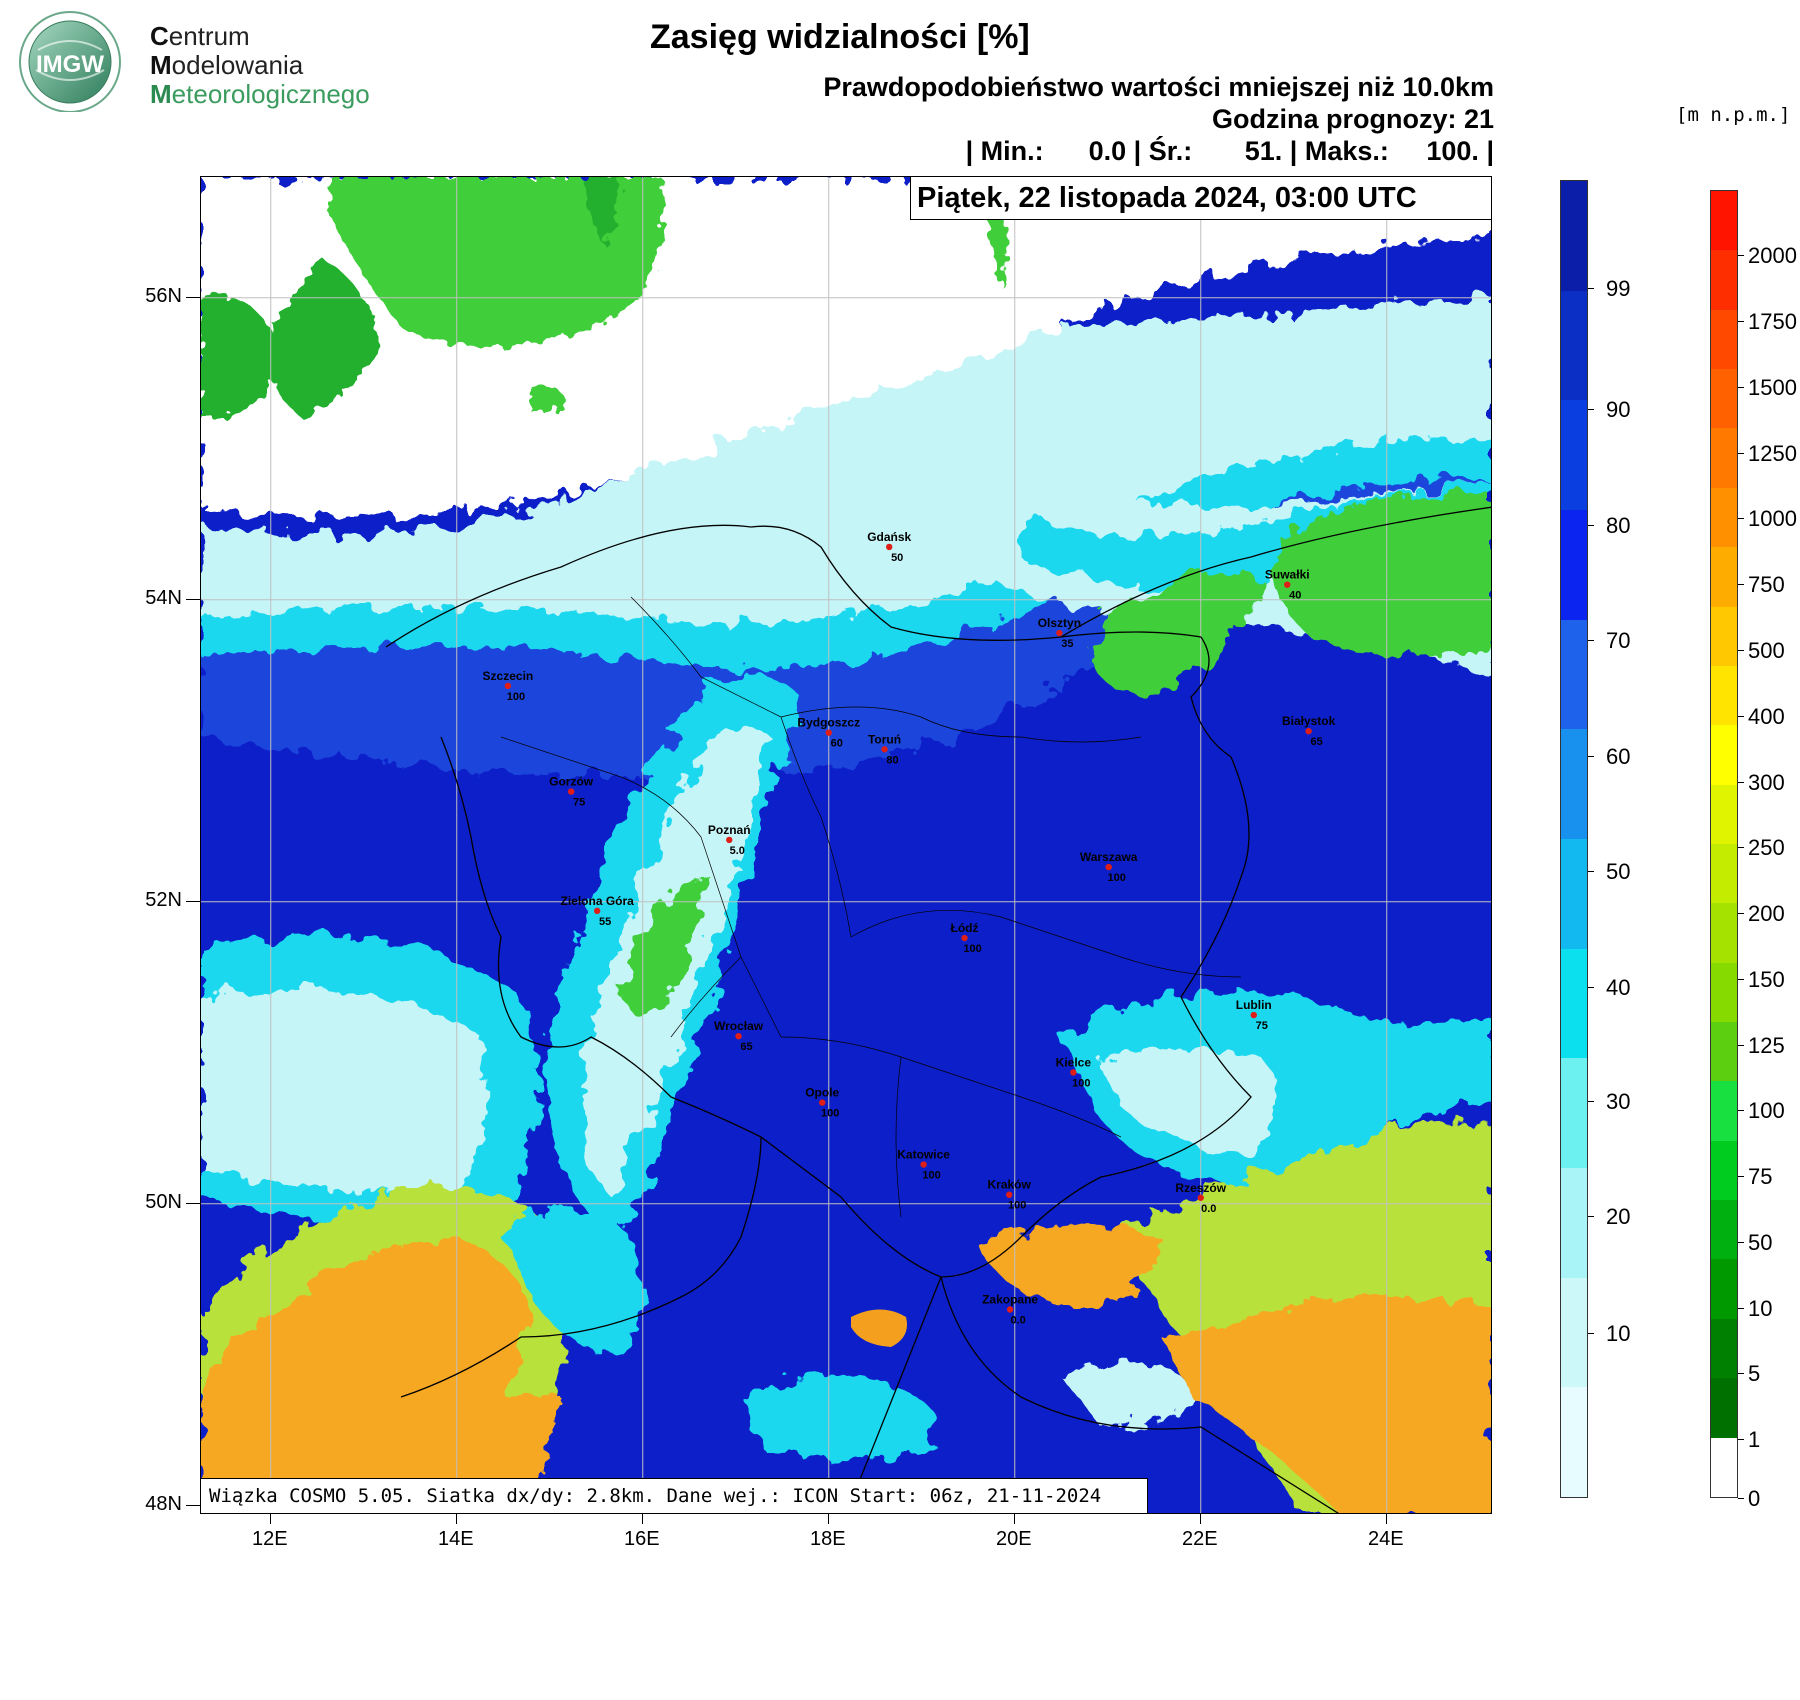 The width and height of the screenshot is (1800, 1700). I want to click on latitude-label: 56N, so click(163, 295).